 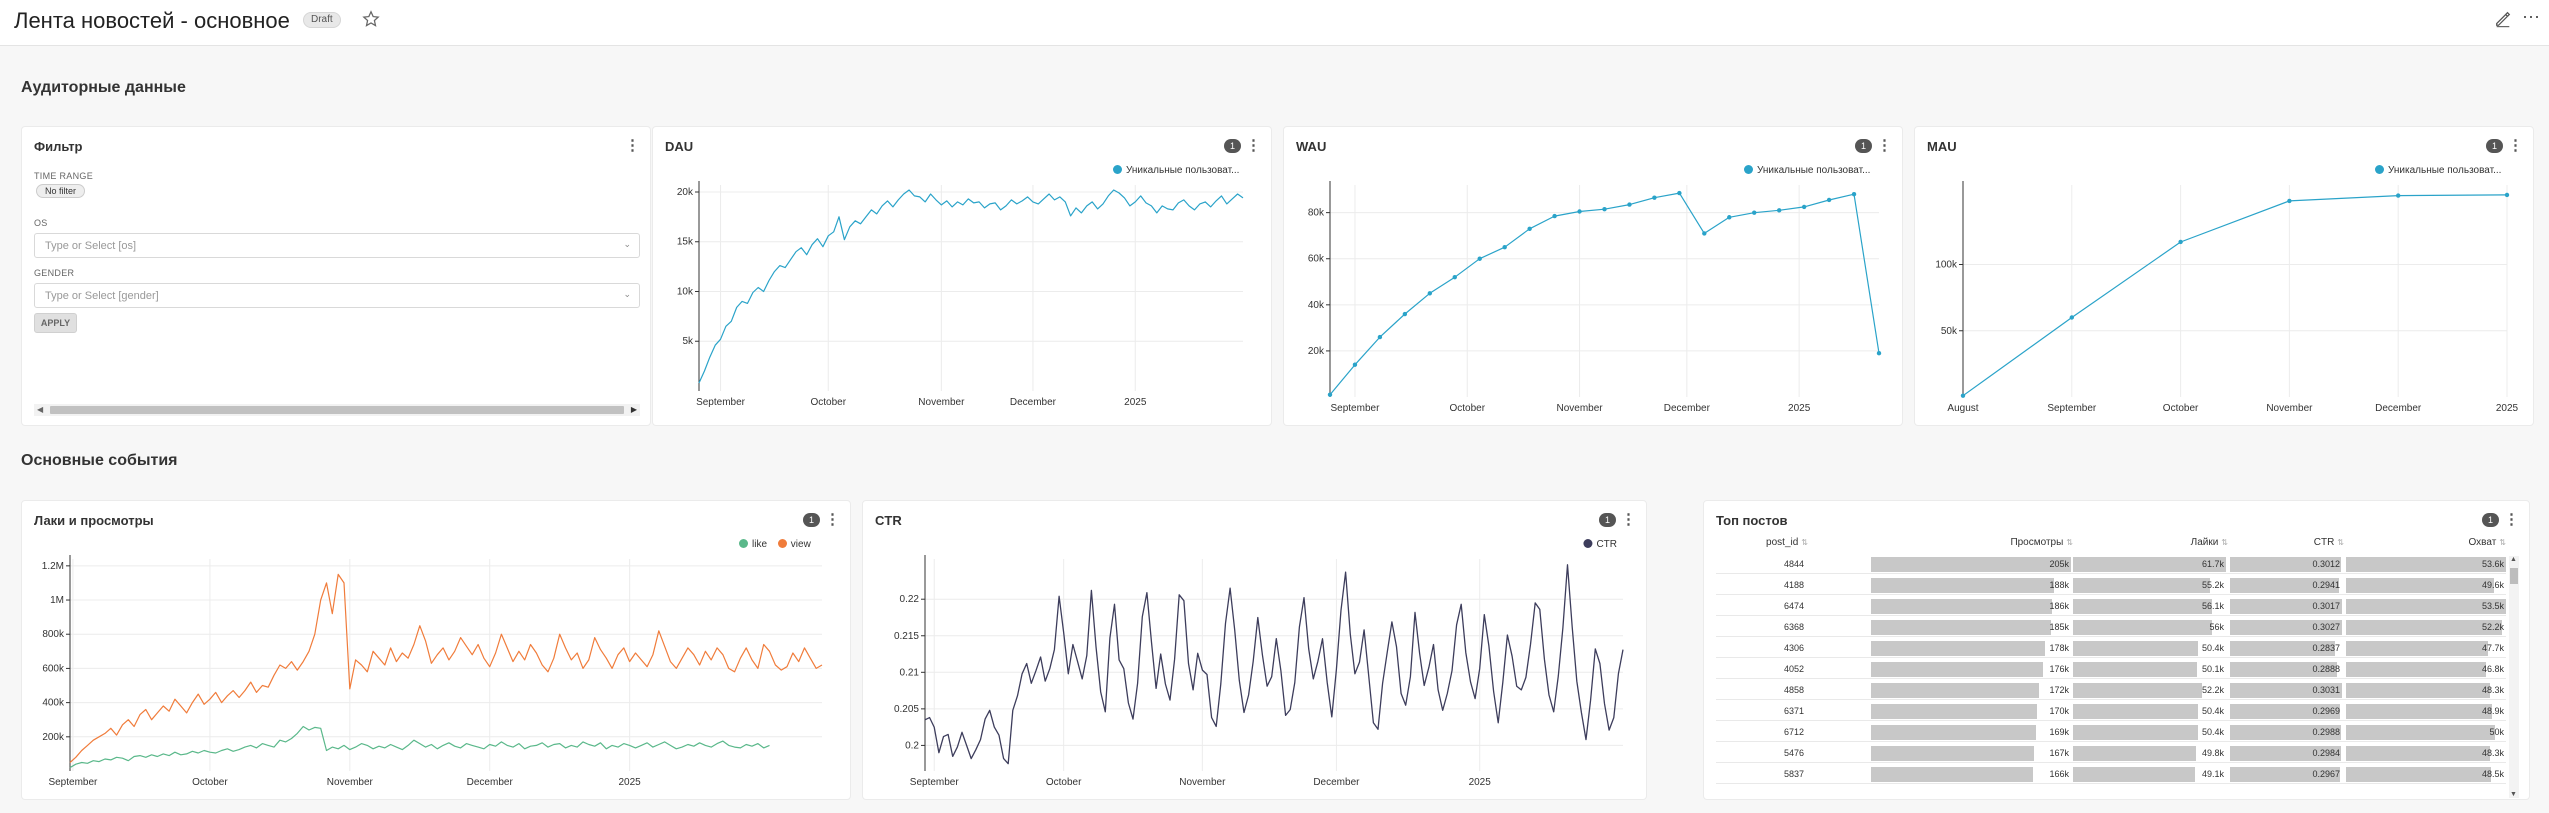 I want to click on legend-label-like: like, so click(x=760, y=544).